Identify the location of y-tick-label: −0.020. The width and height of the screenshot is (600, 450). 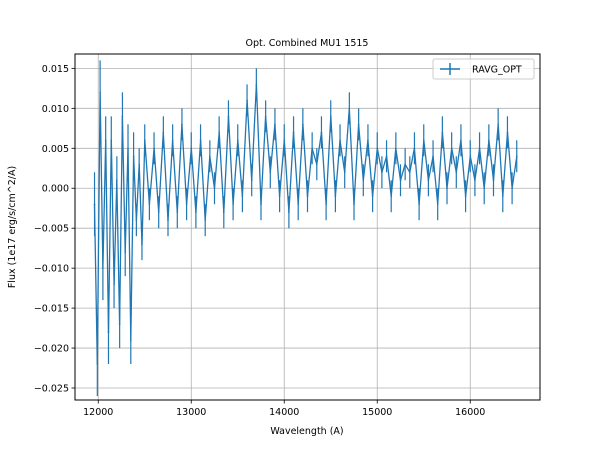
(51, 349).